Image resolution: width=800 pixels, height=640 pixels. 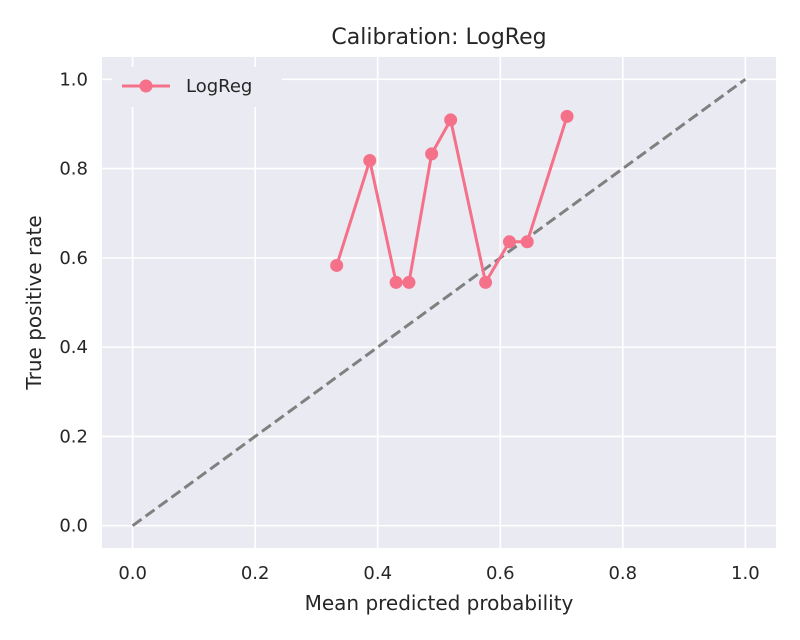 What do you see at coordinates (73, 436) in the screenshot?
I see `y-tick-label: 0.2` at bounding box center [73, 436].